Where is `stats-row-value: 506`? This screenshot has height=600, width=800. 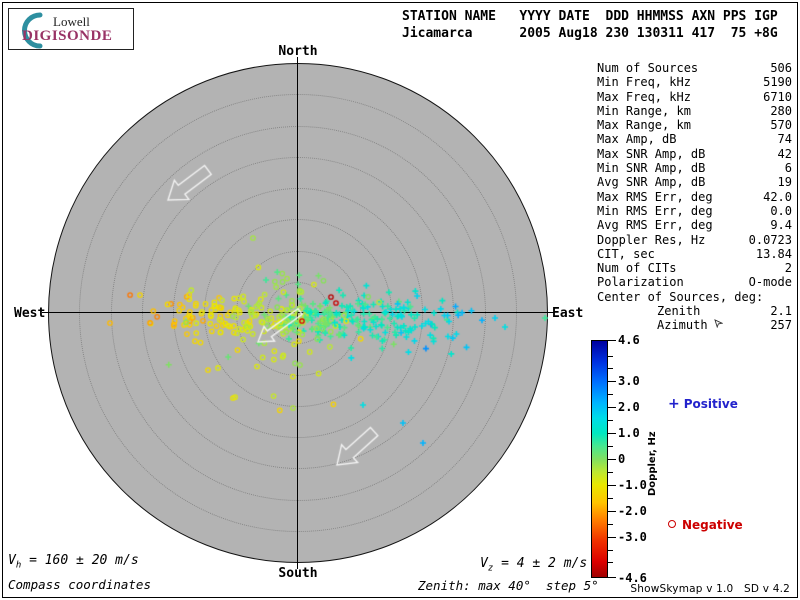 stats-row-value: 506 is located at coordinates (781, 68).